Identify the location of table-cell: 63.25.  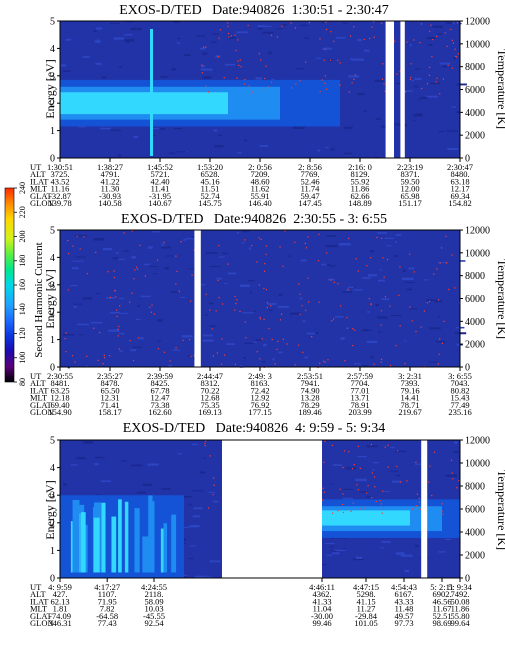
(59, 390).